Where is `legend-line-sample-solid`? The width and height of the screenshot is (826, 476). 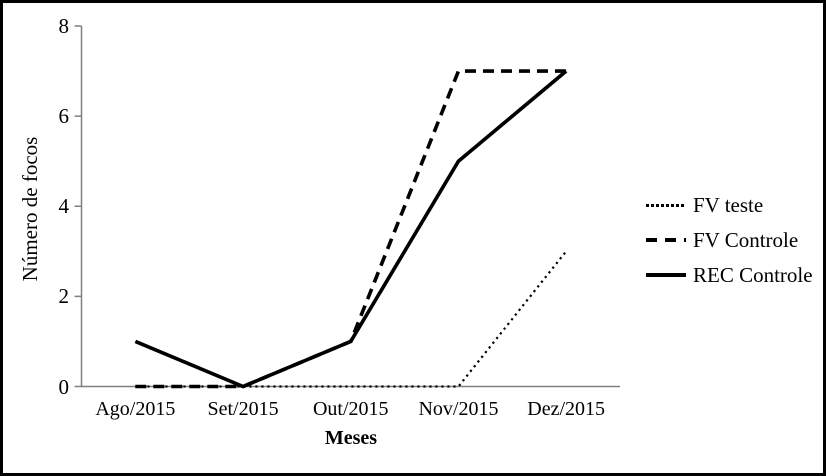
legend-line-sample-solid is located at coordinates (666, 275).